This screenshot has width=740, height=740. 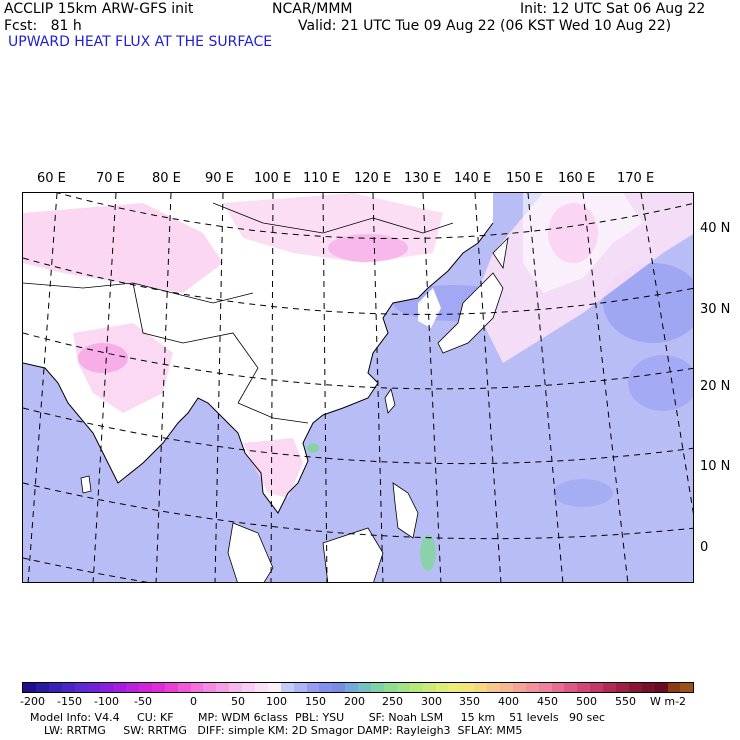 I want to click on colorbar, so click(x=358, y=687).